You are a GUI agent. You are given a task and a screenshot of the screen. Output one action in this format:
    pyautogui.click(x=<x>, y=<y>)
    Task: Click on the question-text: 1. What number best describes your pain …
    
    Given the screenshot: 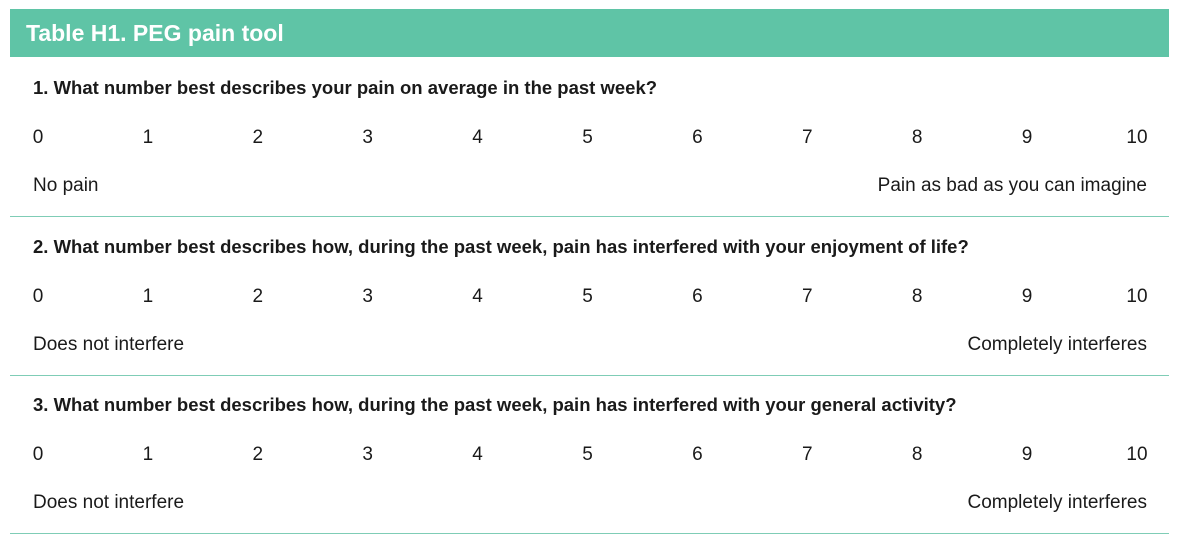 What is the action you would take?
    pyautogui.click(x=345, y=87)
    